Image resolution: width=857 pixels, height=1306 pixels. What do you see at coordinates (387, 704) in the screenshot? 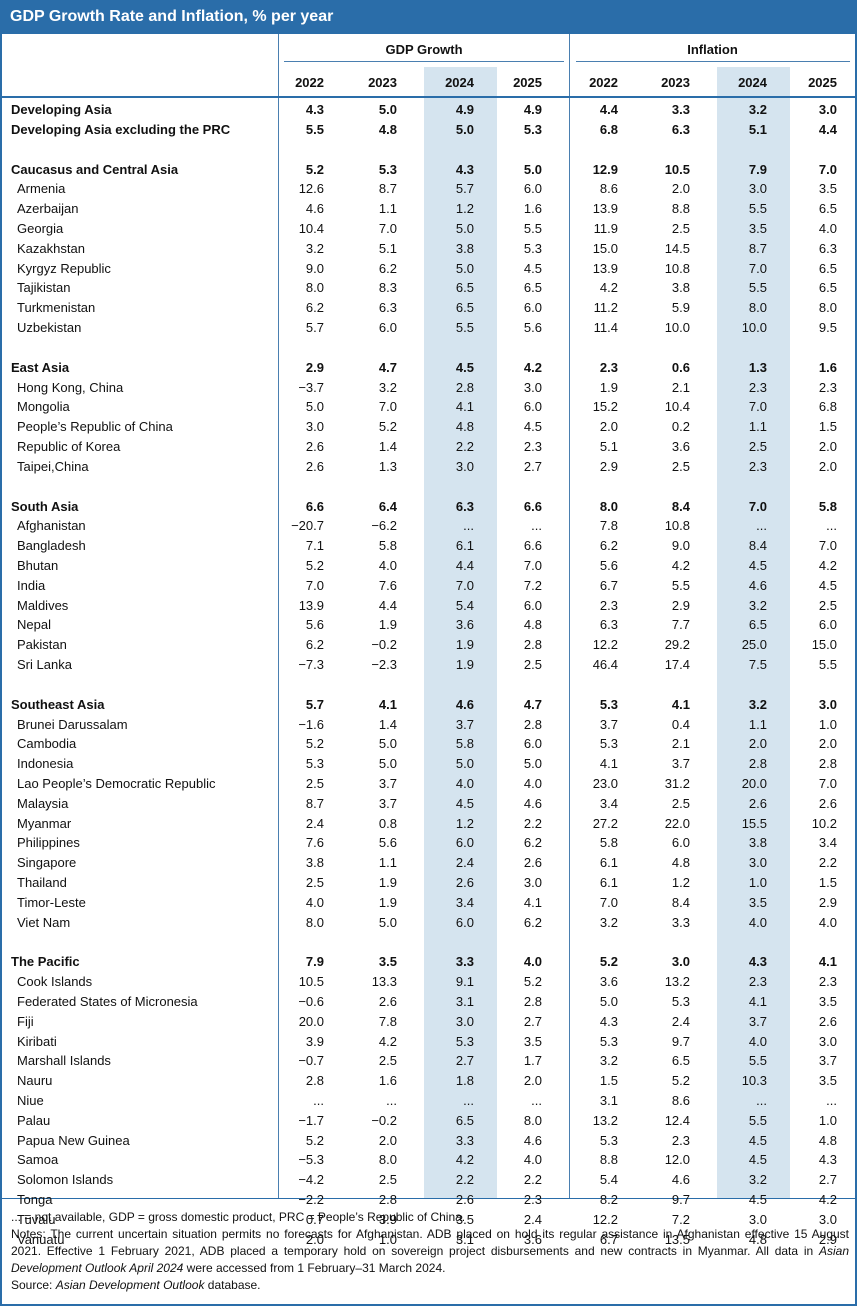
I see `gdp-value-2023: 4.1` at bounding box center [387, 704].